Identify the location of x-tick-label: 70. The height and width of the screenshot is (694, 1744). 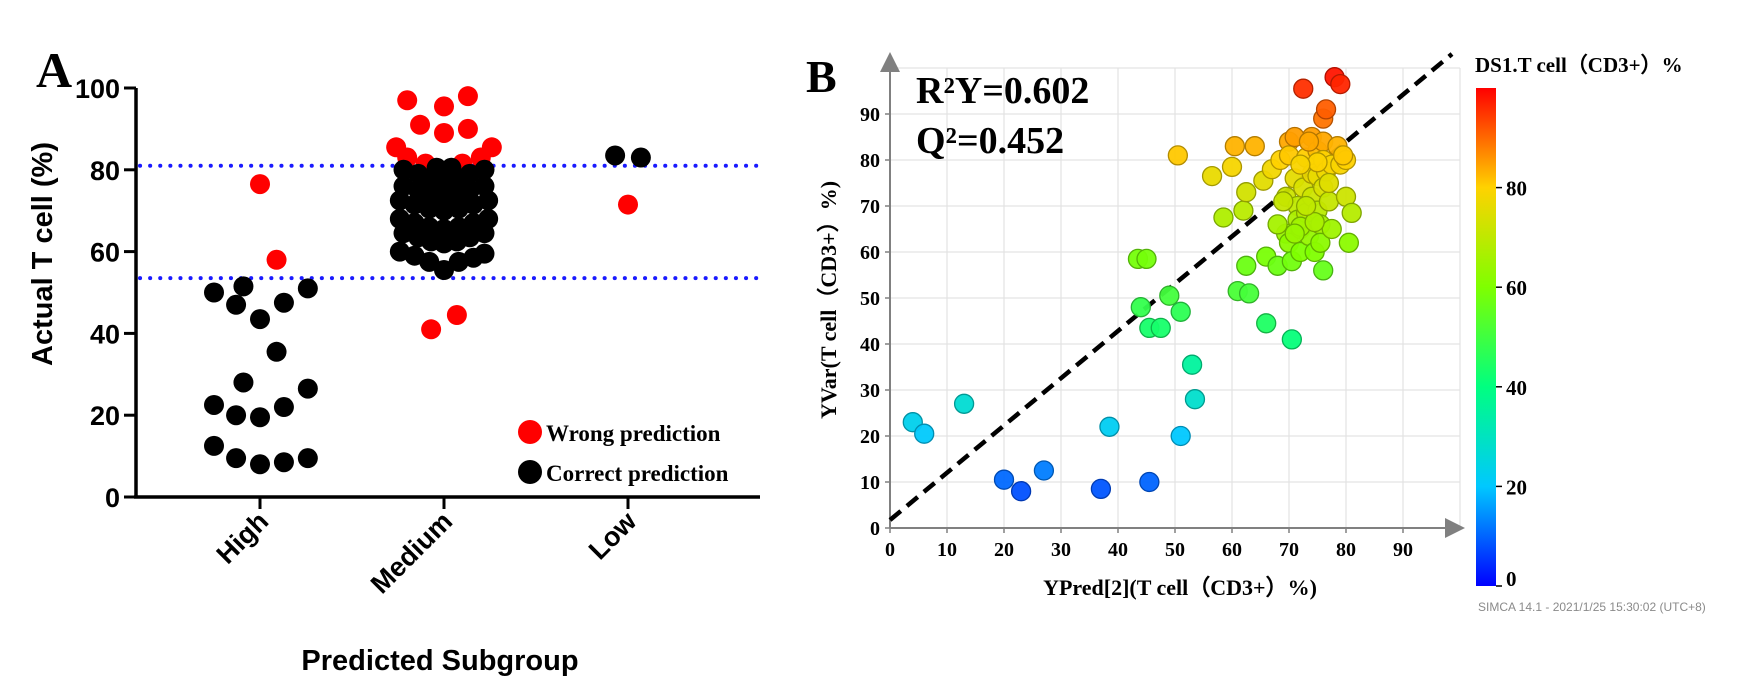
(1289, 550).